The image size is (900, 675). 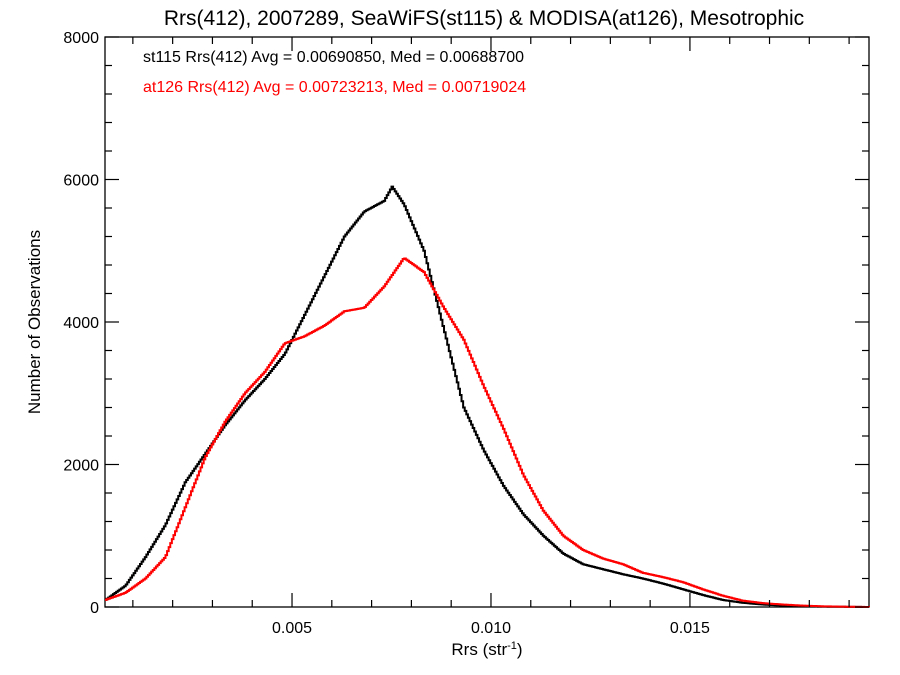 What do you see at coordinates (491, 628) in the screenshot?
I see `x-tick-label: 0.010` at bounding box center [491, 628].